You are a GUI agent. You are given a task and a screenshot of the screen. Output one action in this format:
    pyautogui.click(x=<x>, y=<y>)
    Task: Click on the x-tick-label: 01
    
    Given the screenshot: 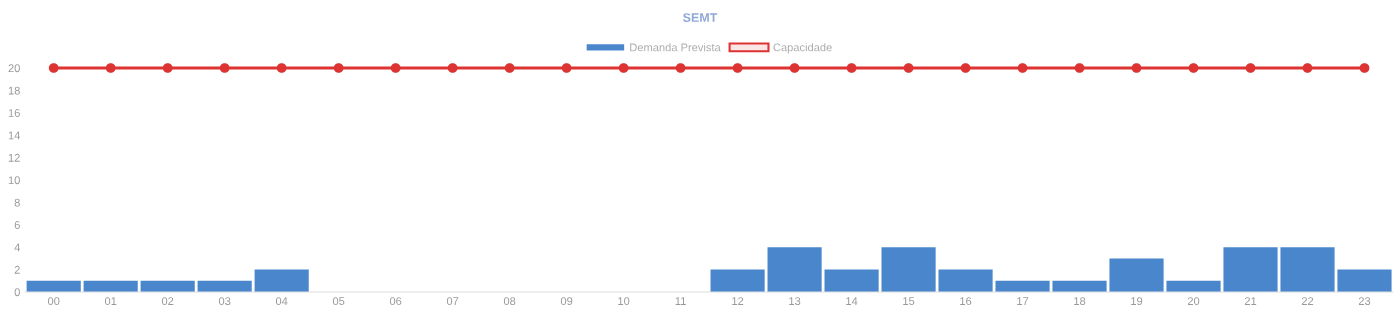 What is the action you would take?
    pyautogui.click(x=110, y=301)
    